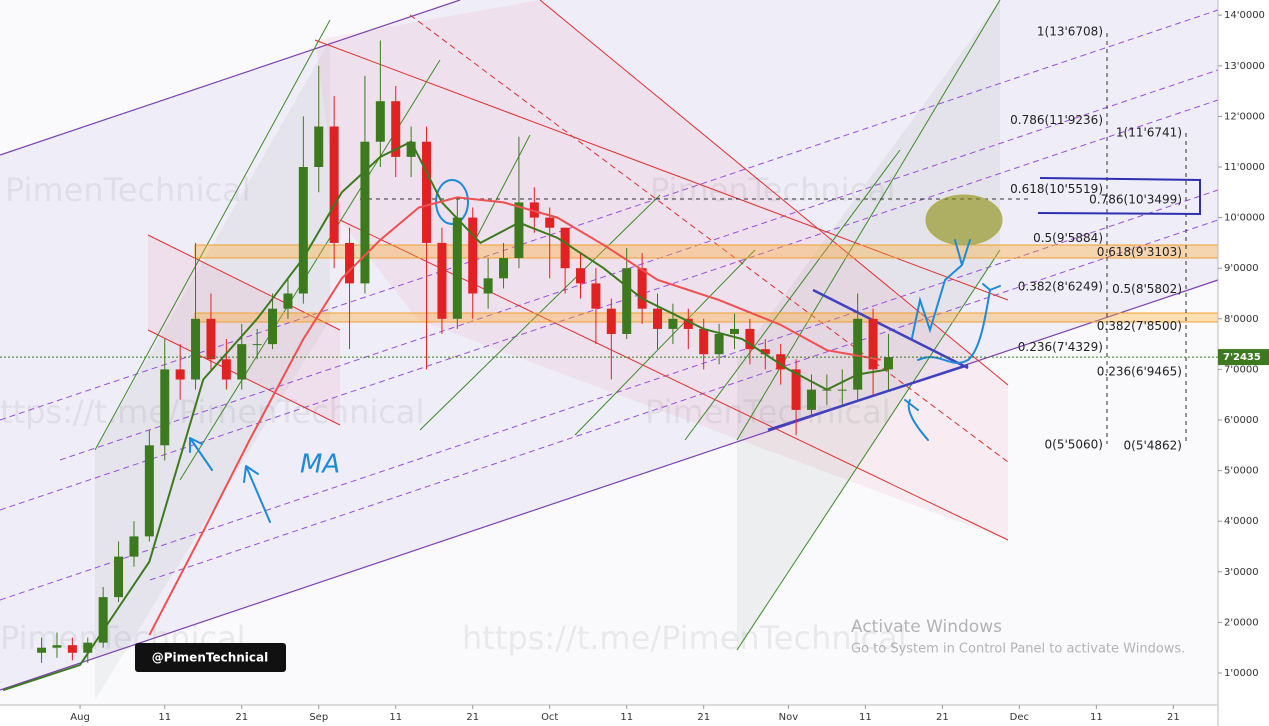  I want to click on fib-label: 0.236(7'4329), so click(1060, 347).